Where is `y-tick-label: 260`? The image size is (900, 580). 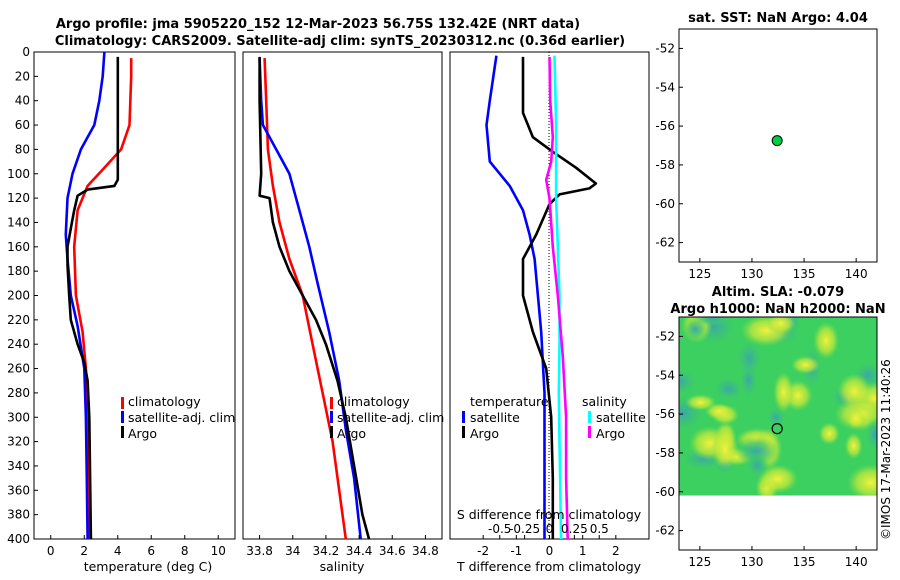 y-tick-label: 260 is located at coordinates (18, 369).